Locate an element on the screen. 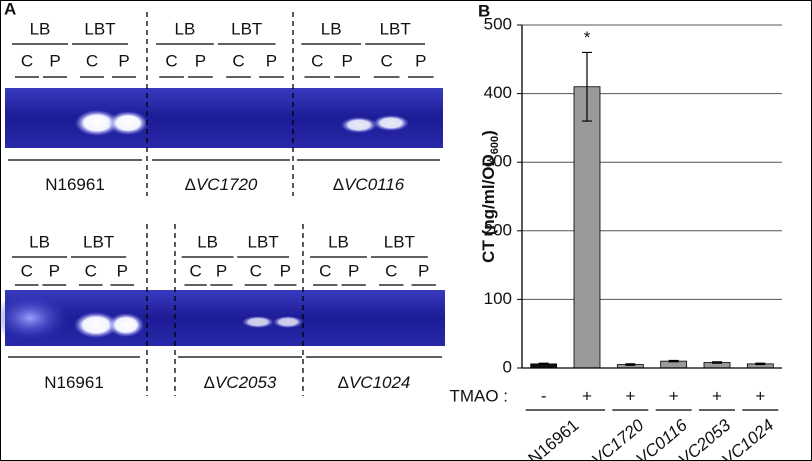 The height and width of the screenshot is (461, 812). strain-label: ΔVC1720 is located at coordinates (221, 184).